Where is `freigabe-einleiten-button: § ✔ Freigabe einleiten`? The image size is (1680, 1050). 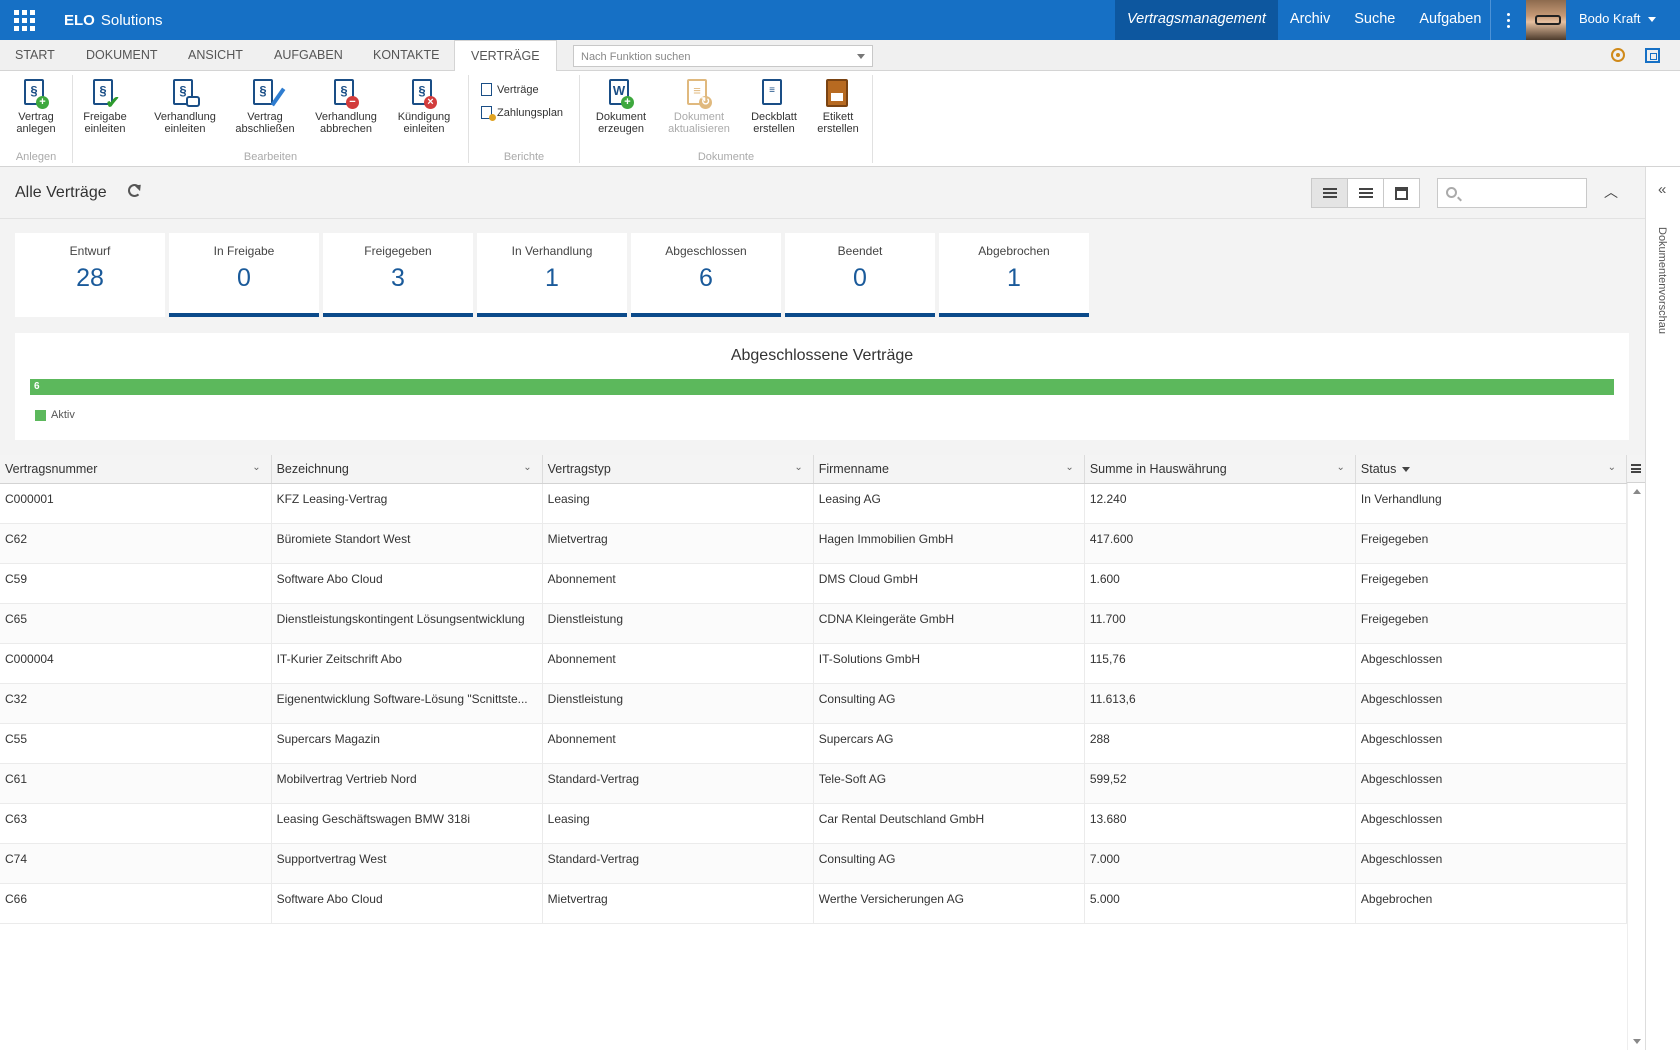 freigabe-einleiten-button: § ✔ Freigabe einleiten is located at coordinates (105, 107).